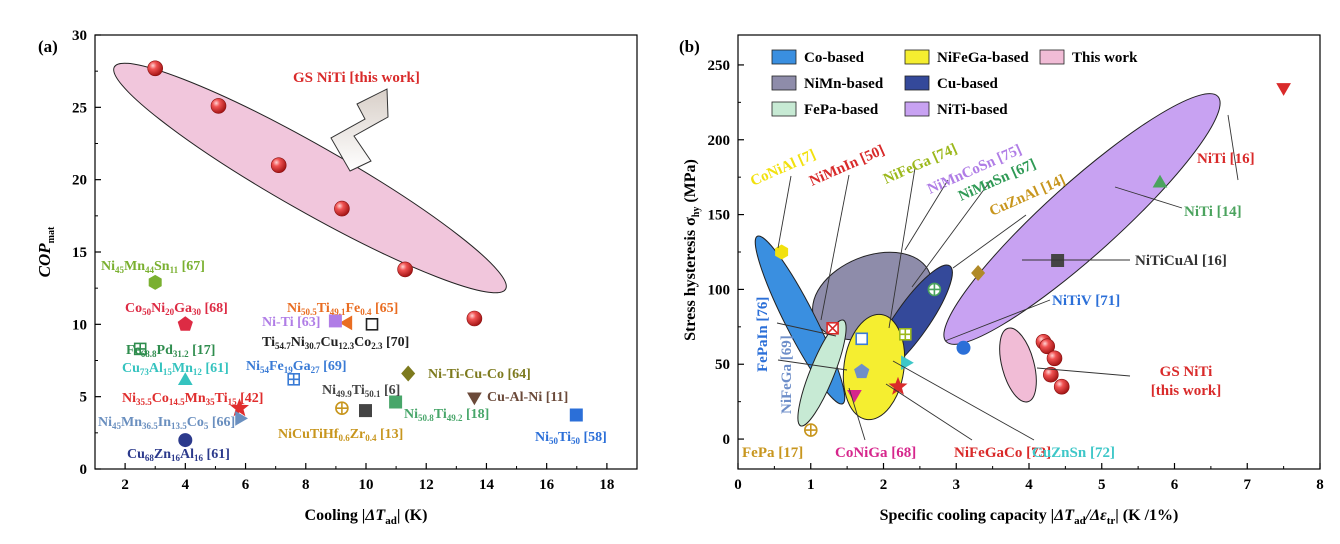  What do you see at coordinates (366, 517) in the screenshot?
I see `panel-a-xlabel: Cooling |ΔTad| (K)` at bounding box center [366, 517].